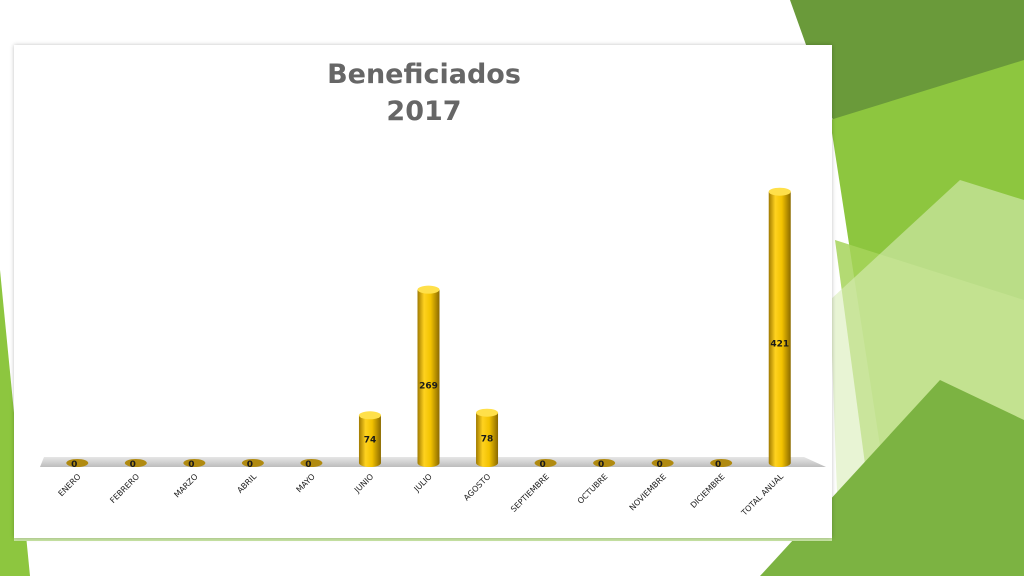 This screenshot has width=1024, height=576. What do you see at coordinates (477, 487) in the screenshot?
I see `category-label-8: AGOSTO` at bounding box center [477, 487].